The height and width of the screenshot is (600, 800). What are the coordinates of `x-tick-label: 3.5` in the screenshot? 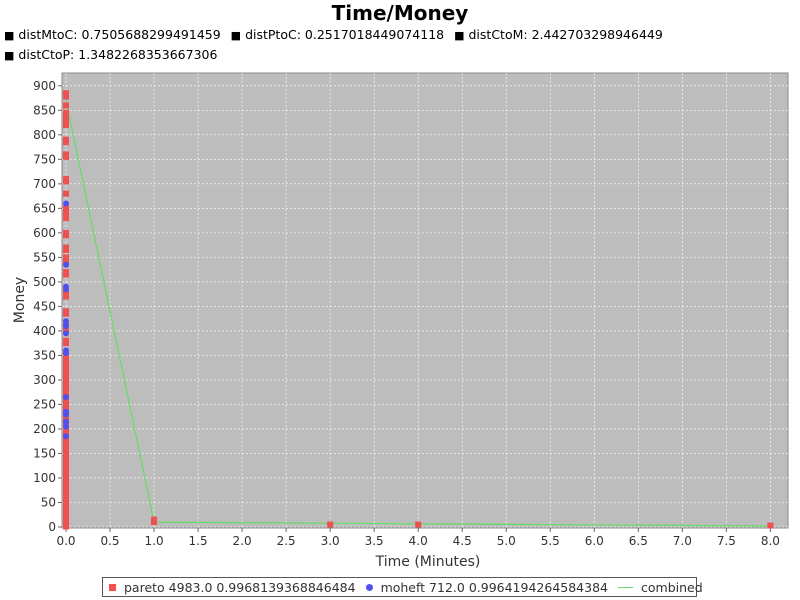 It's located at (374, 541).